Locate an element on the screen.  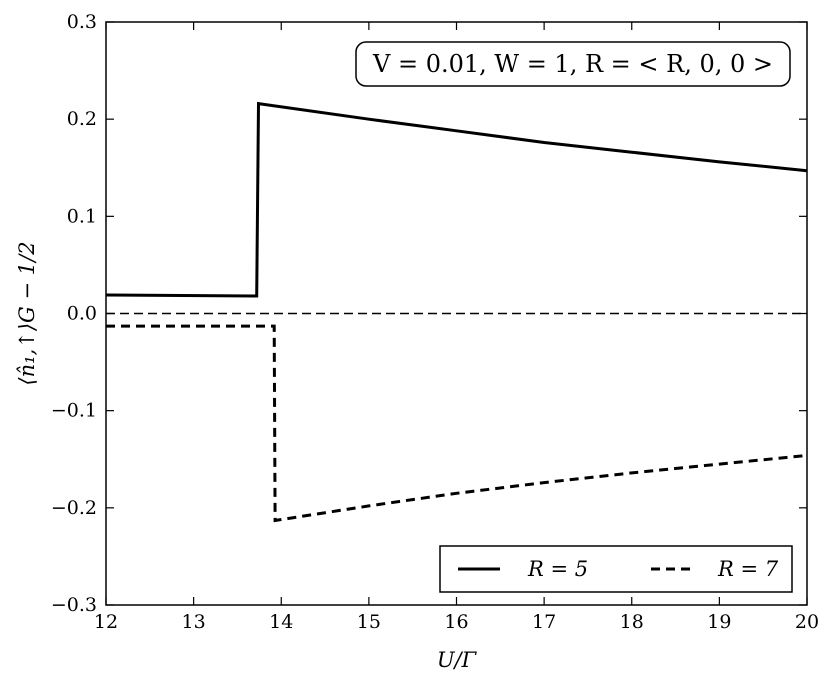
y-tick-label: −0.1 is located at coordinates (74, 411).